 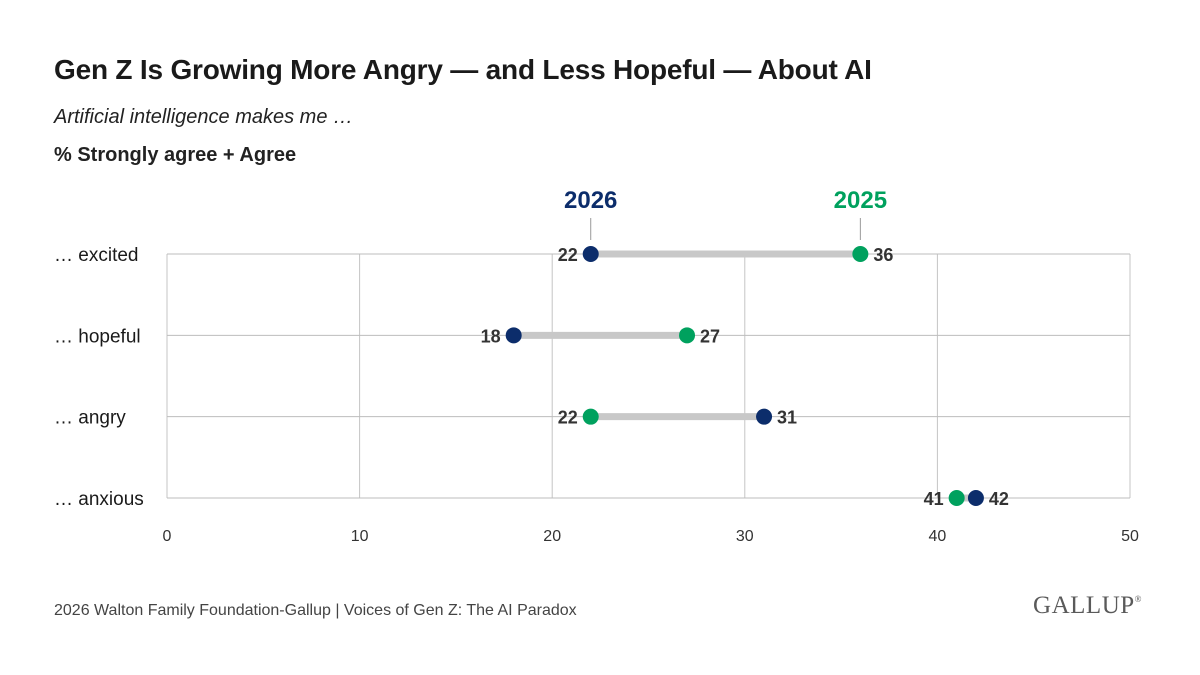 What do you see at coordinates (787, 418) in the screenshot?
I see `value-label: 31` at bounding box center [787, 418].